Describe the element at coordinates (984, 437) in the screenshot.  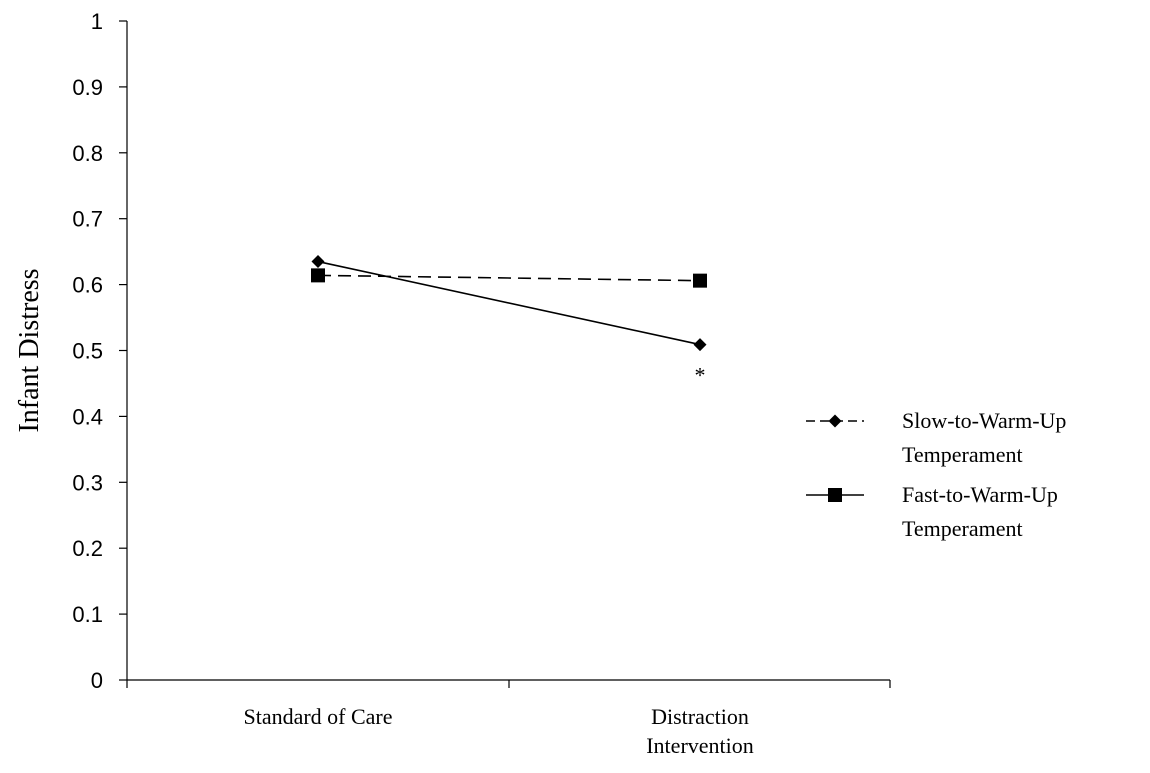
I see `legend-label: Slow-to-Warm-Up Temperament` at that location.